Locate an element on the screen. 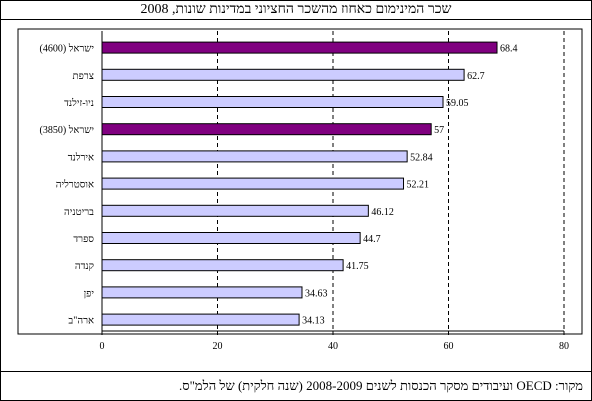 The width and height of the screenshot is (592, 401). category-label: ישראל (4600) is located at coordinates (67, 49).